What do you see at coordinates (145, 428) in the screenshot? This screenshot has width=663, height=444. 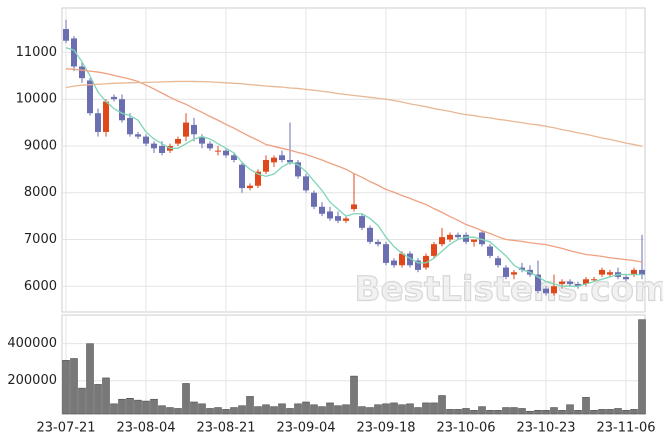 I see `x-tick-label: 23-08-04` at bounding box center [145, 428].